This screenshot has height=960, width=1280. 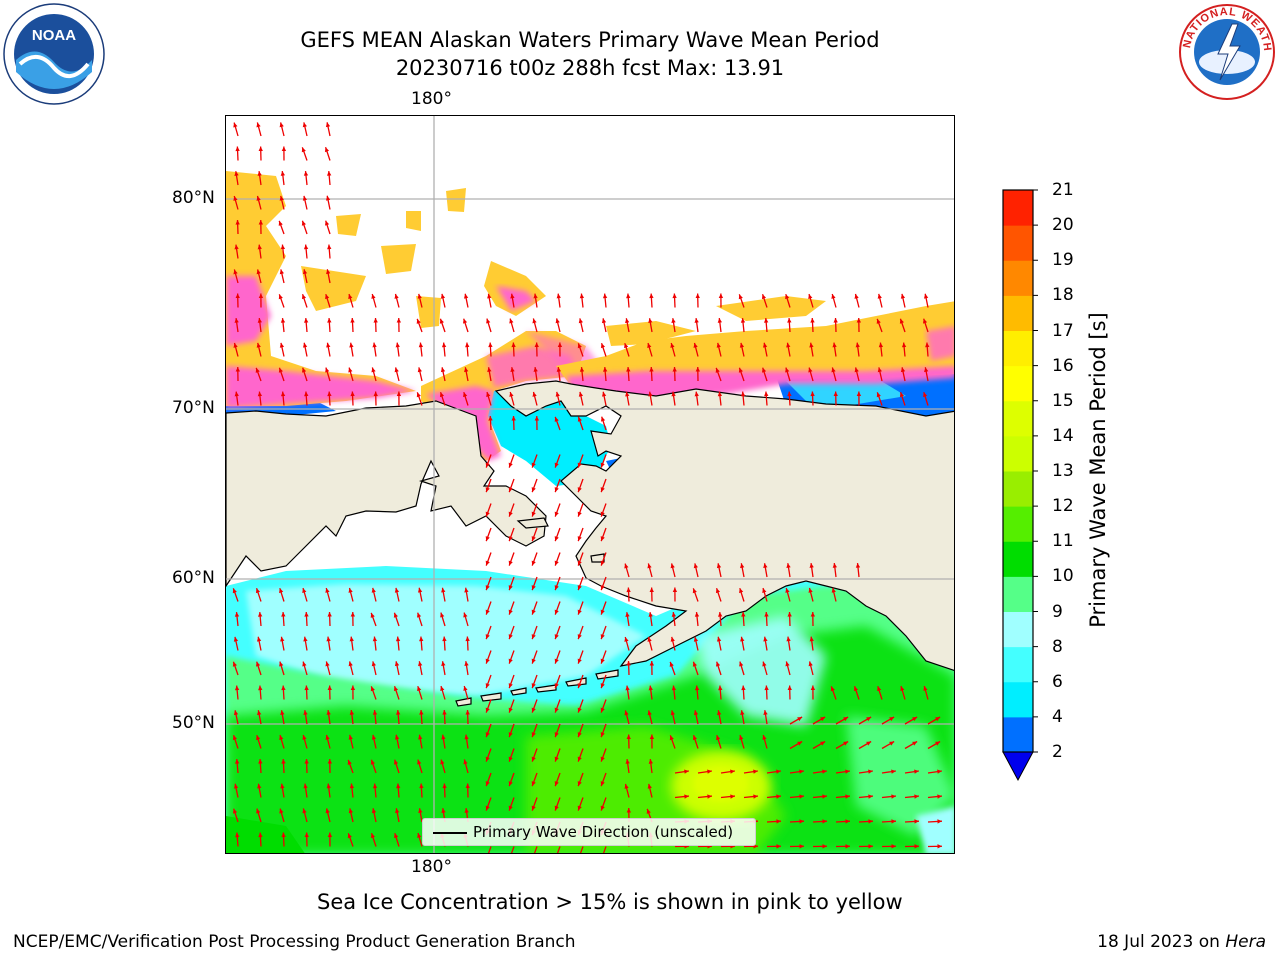 What do you see at coordinates (54, 54) in the screenshot?
I see `noaa-logo: NOAA` at bounding box center [54, 54].